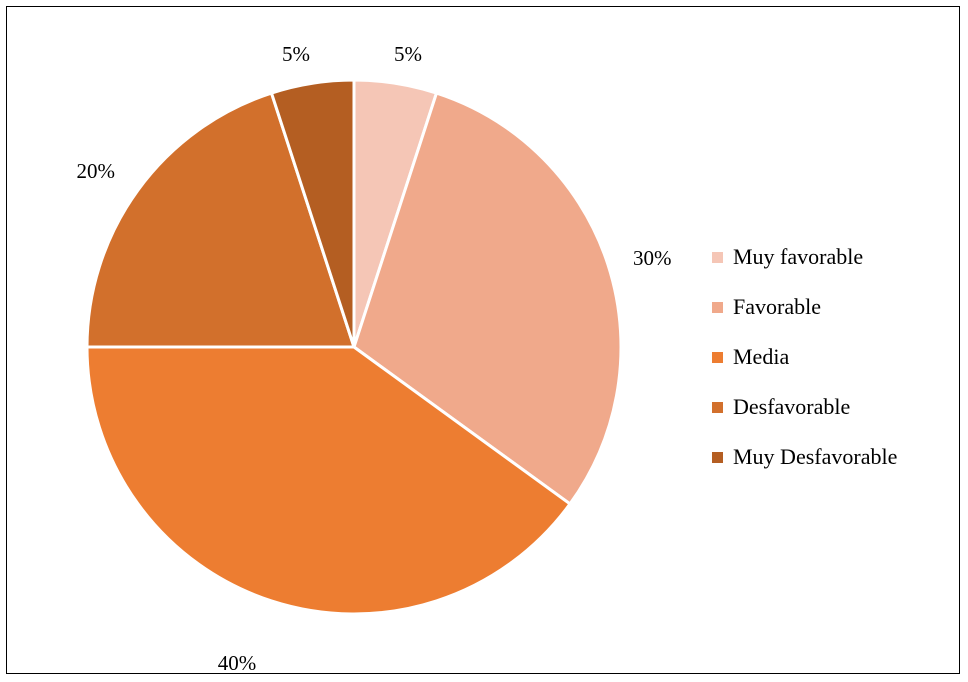 The image size is (968, 682). What do you see at coordinates (792, 406) in the screenshot?
I see `legend-label: Desfavorable` at bounding box center [792, 406].